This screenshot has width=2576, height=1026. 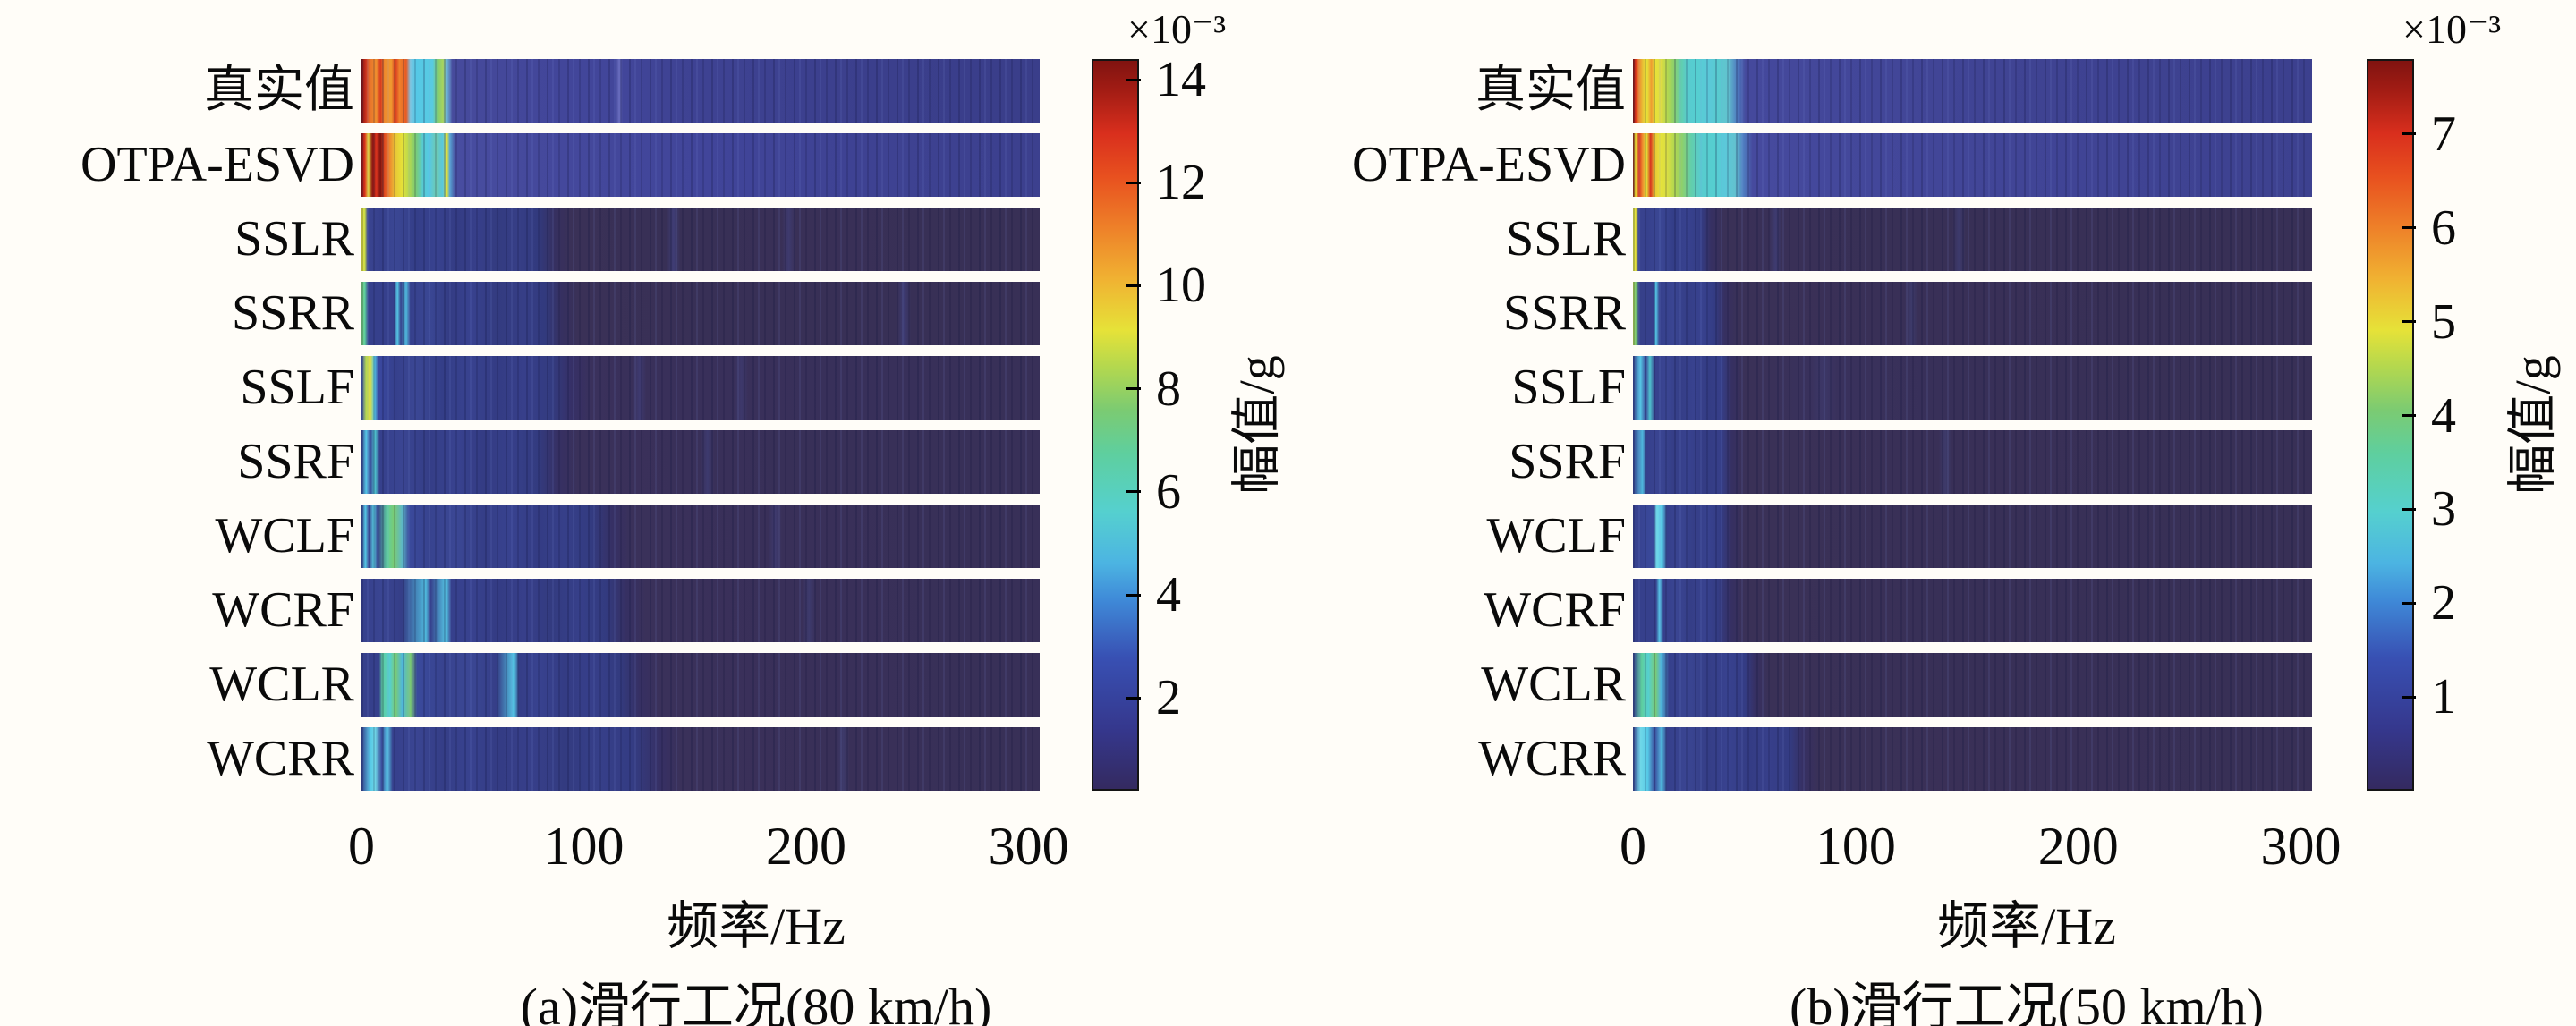 What do you see at coordinates (2443, 697) in the screenshot?
I see `colorbar-tick-label: 1` at bounding box center [2443, 697].